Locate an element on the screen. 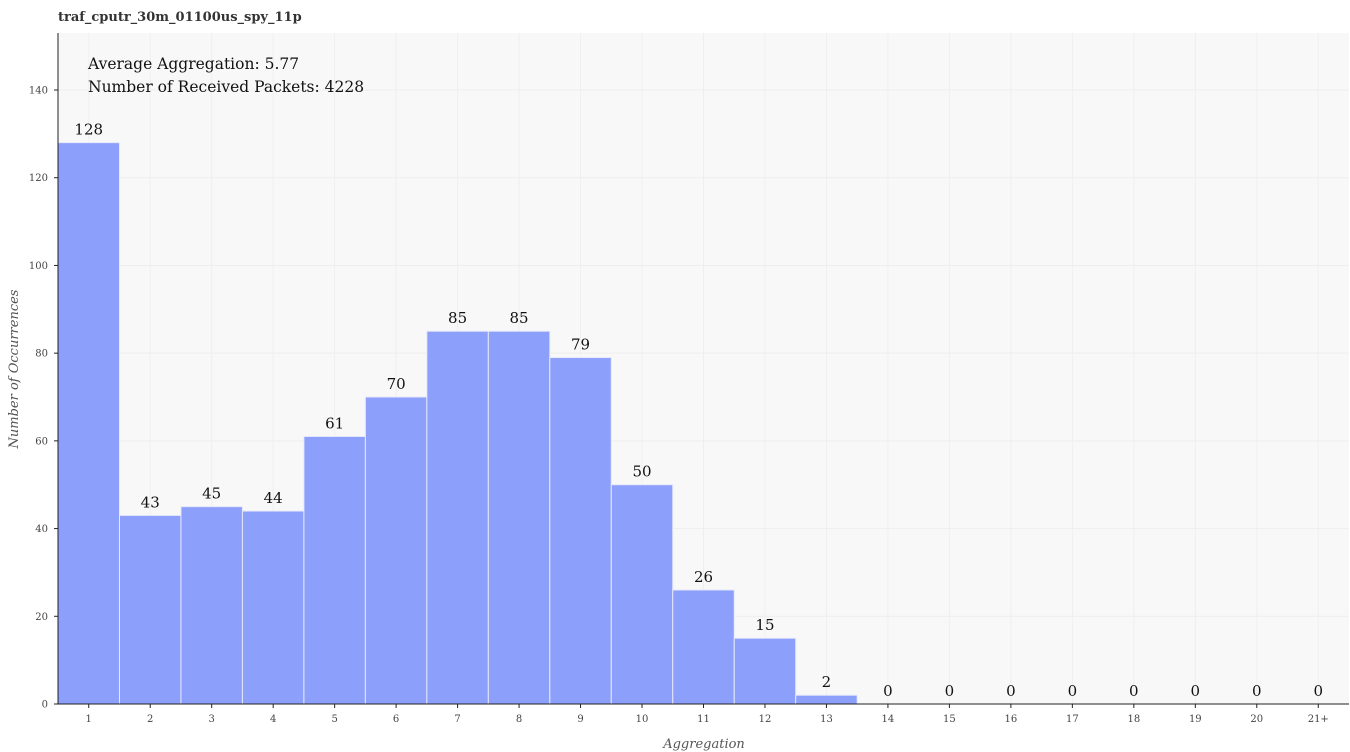  x-tick-label: 6 is located at coordinates (396, 719).